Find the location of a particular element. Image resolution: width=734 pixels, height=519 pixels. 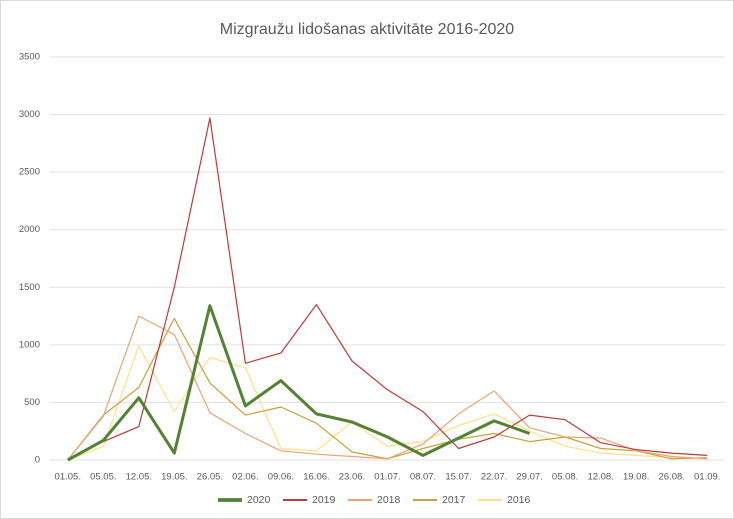

x-tick-label: 22.07. is located at coordinates (494, 477).